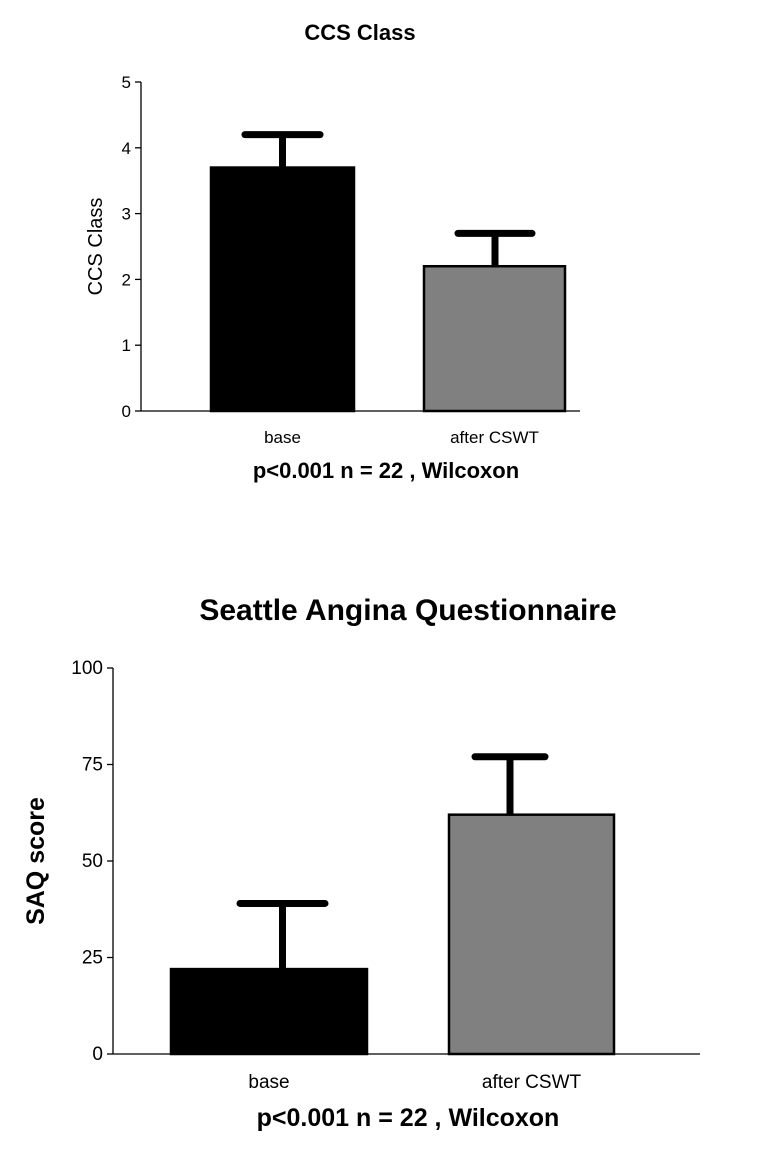  I want to click on chart2-y-tick-label: 25, so click(92, 958).